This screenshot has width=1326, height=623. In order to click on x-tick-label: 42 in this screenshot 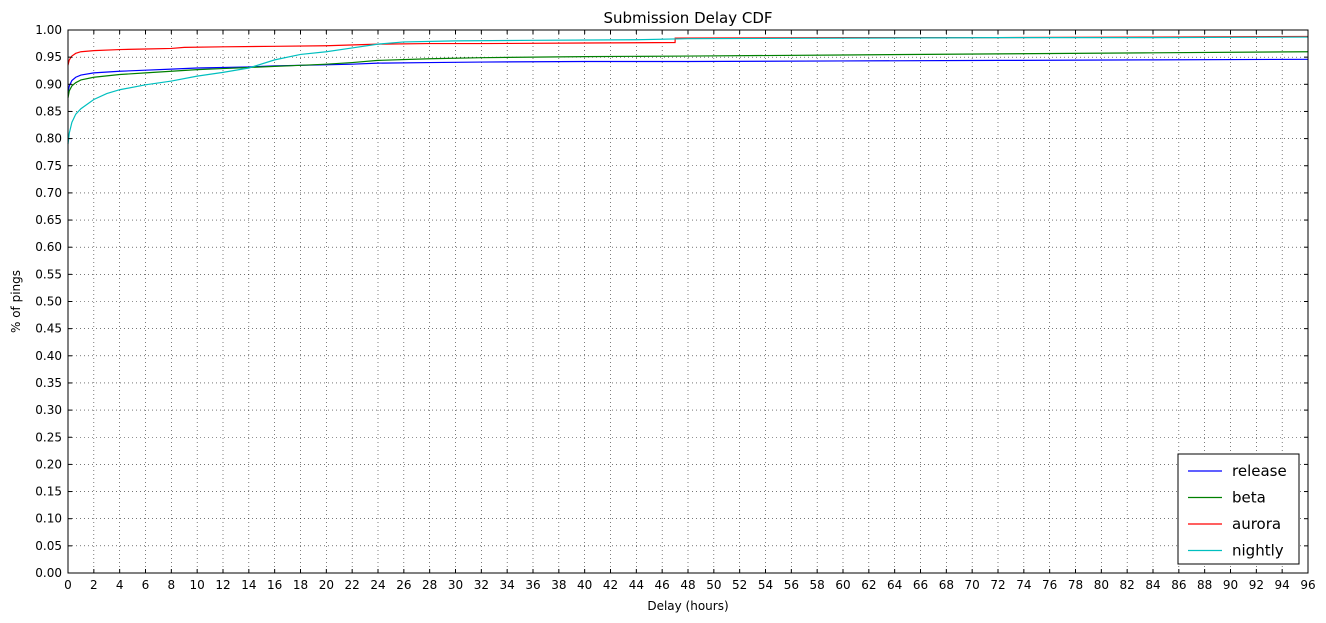, I will do `click(610, 585)`.